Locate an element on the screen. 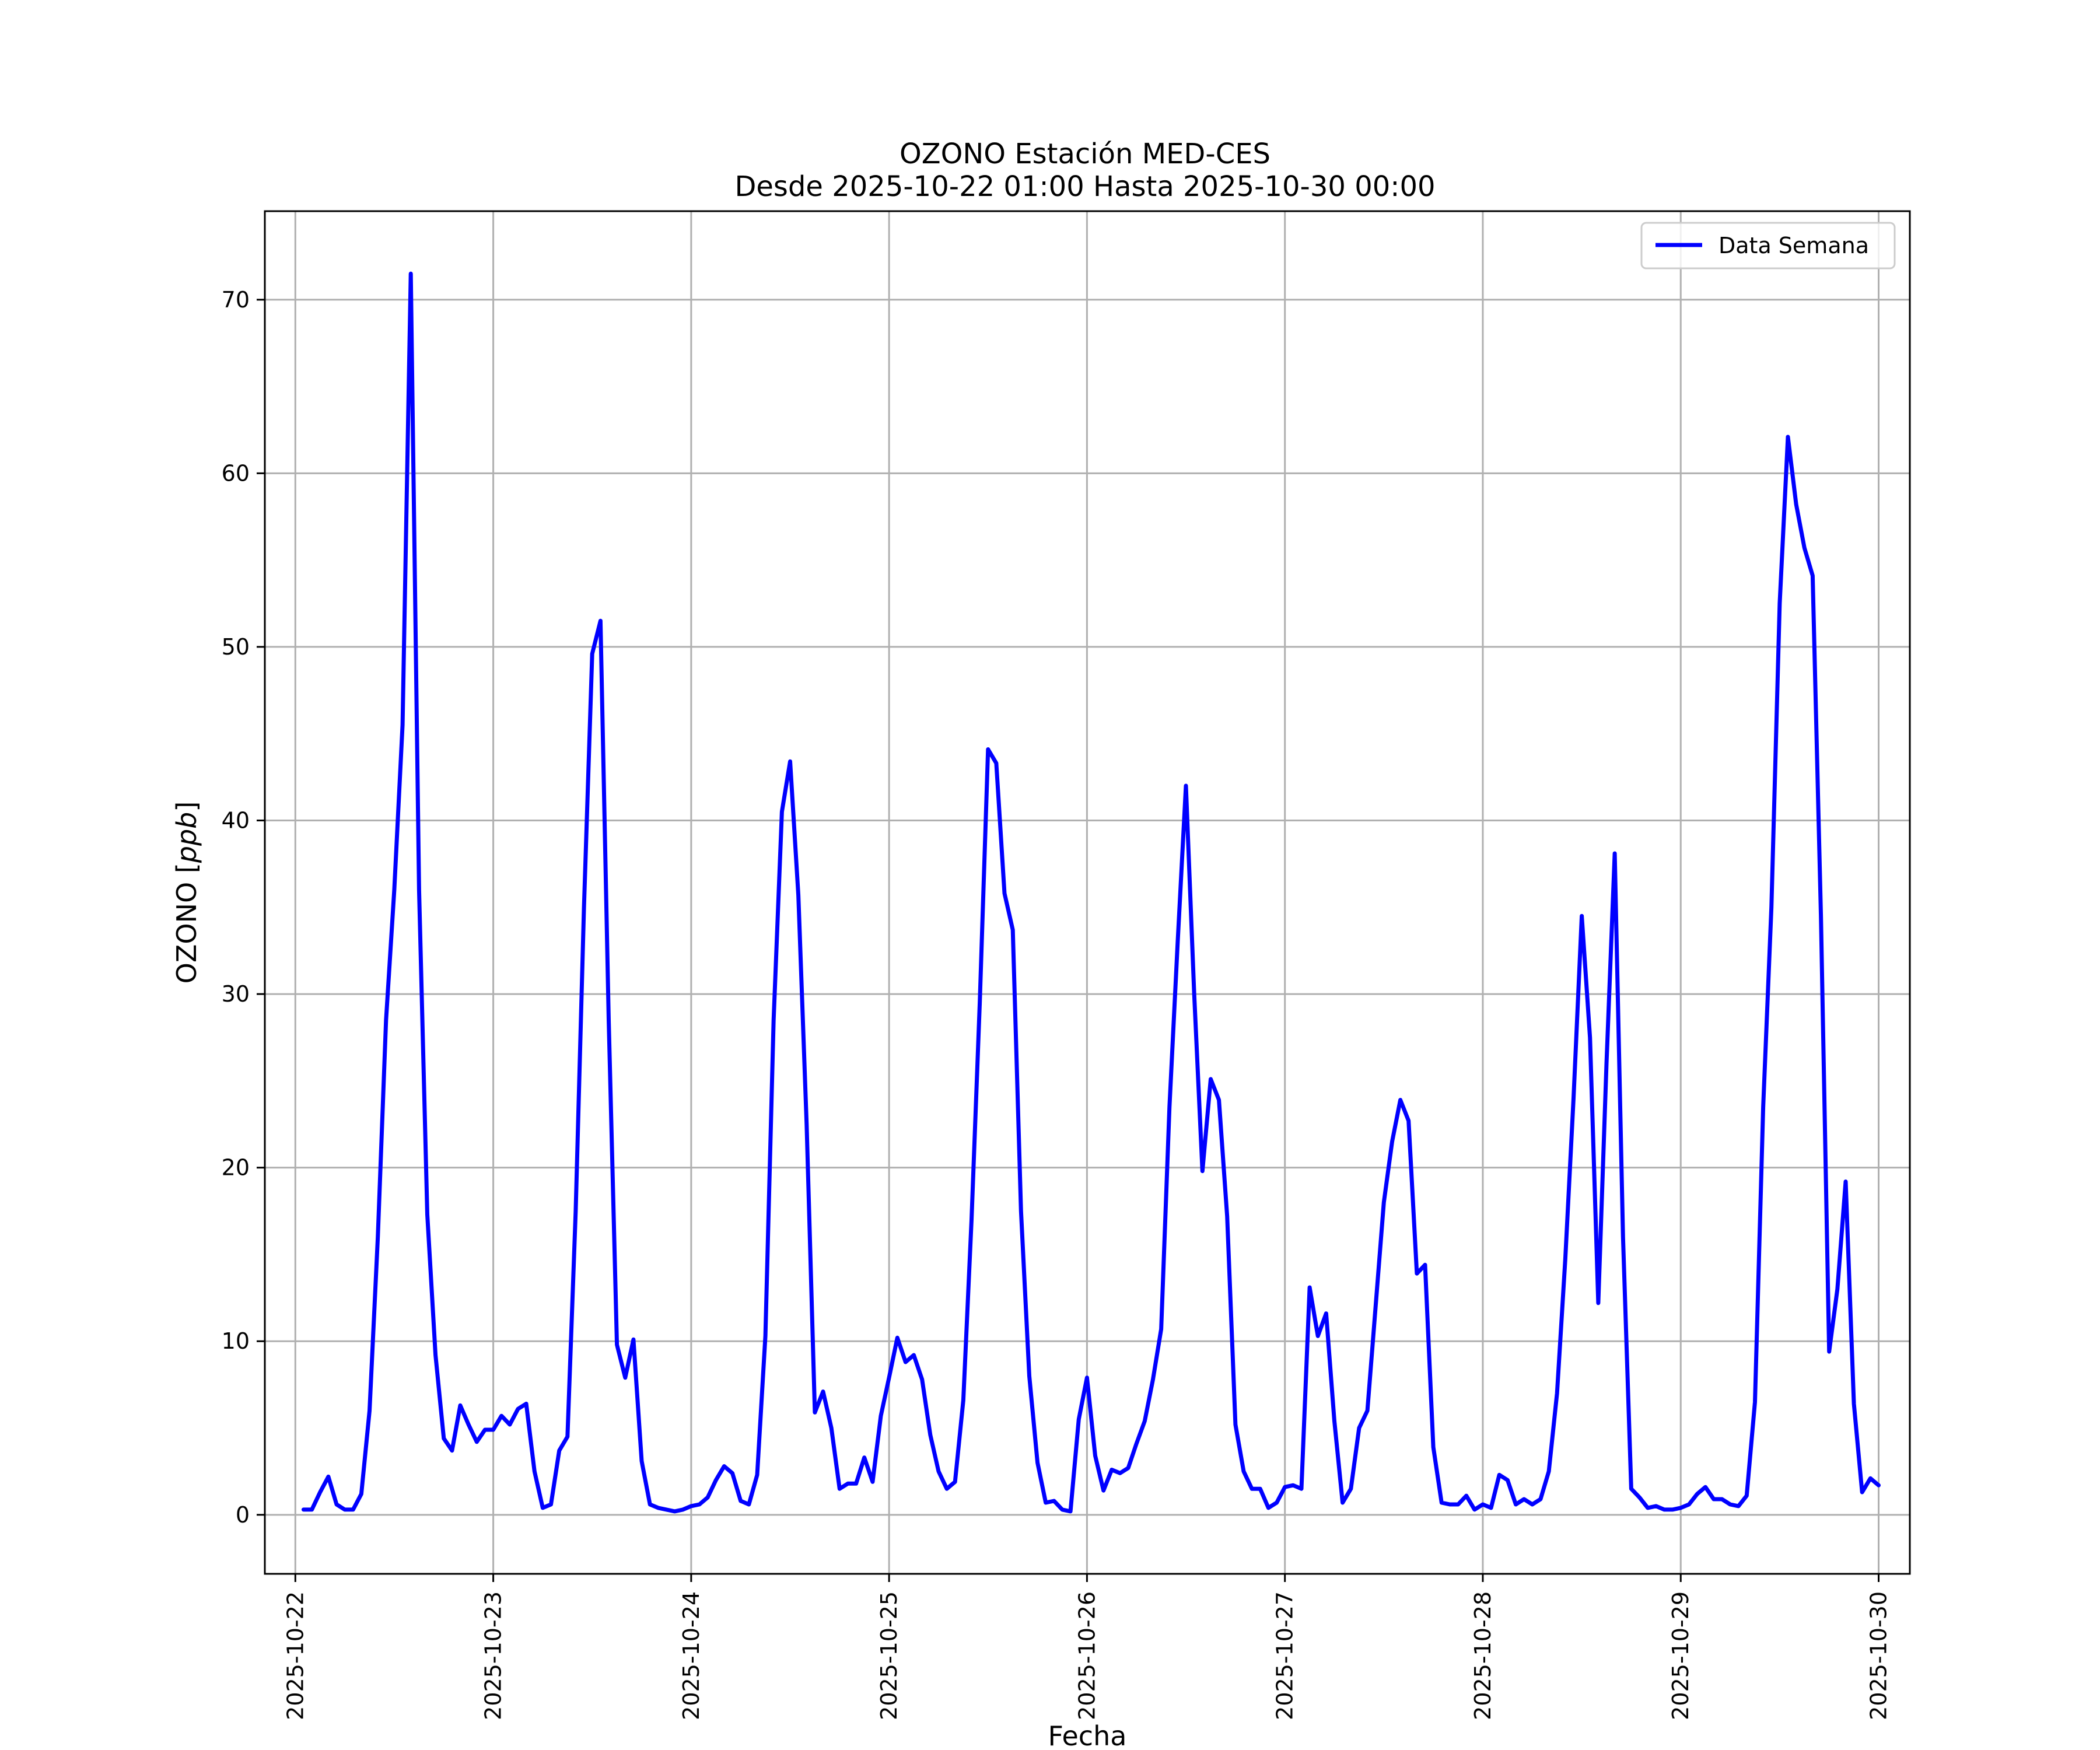 The height and width of the screenshot is (1750, 2100). x-tick-label: 2025-10-24 is located at coordinates (691, 1655).